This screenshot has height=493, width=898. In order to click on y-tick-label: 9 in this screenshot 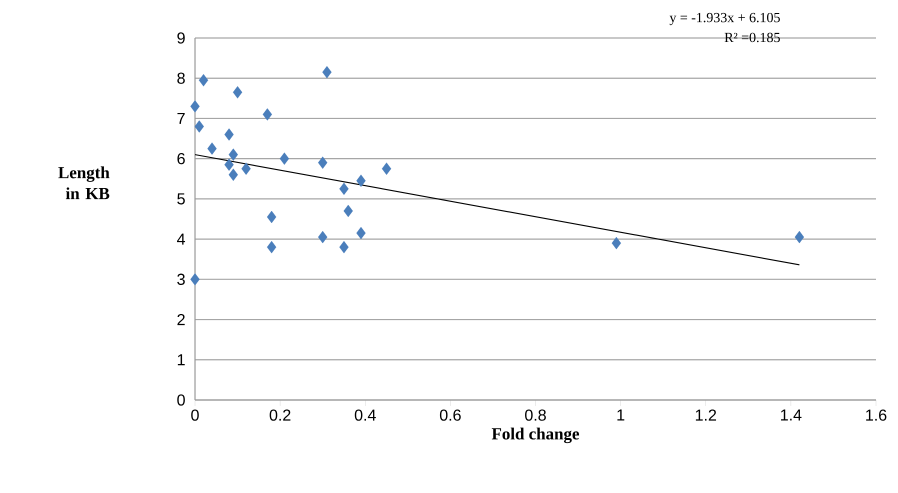, I will do `click(181, 38)`.